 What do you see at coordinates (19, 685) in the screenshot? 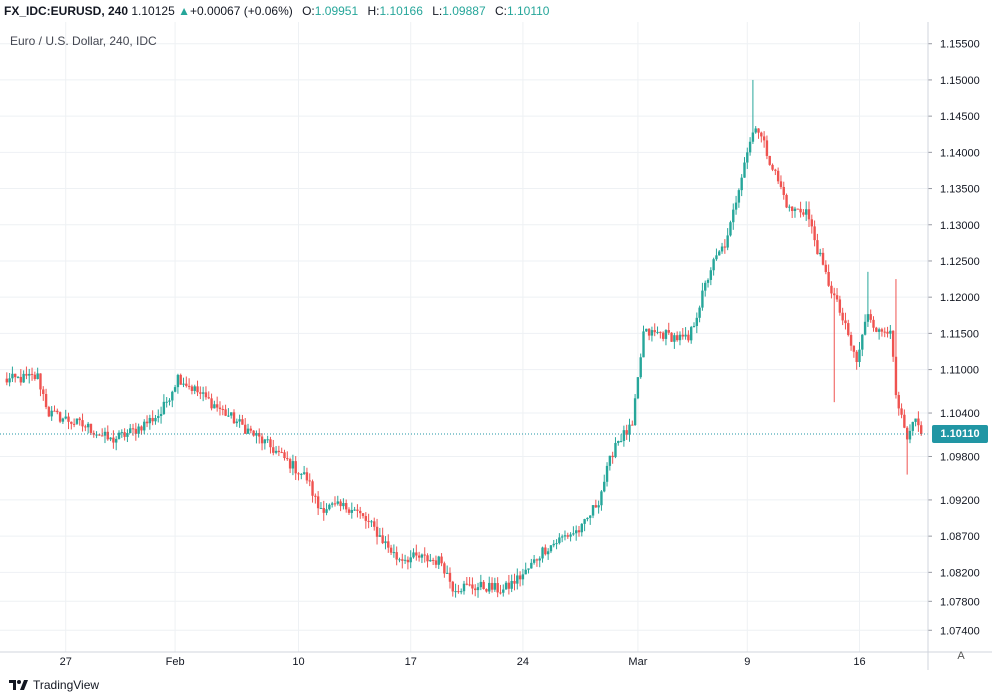
I see `tradingview-logo-icon` at bounding box center [19, 685].